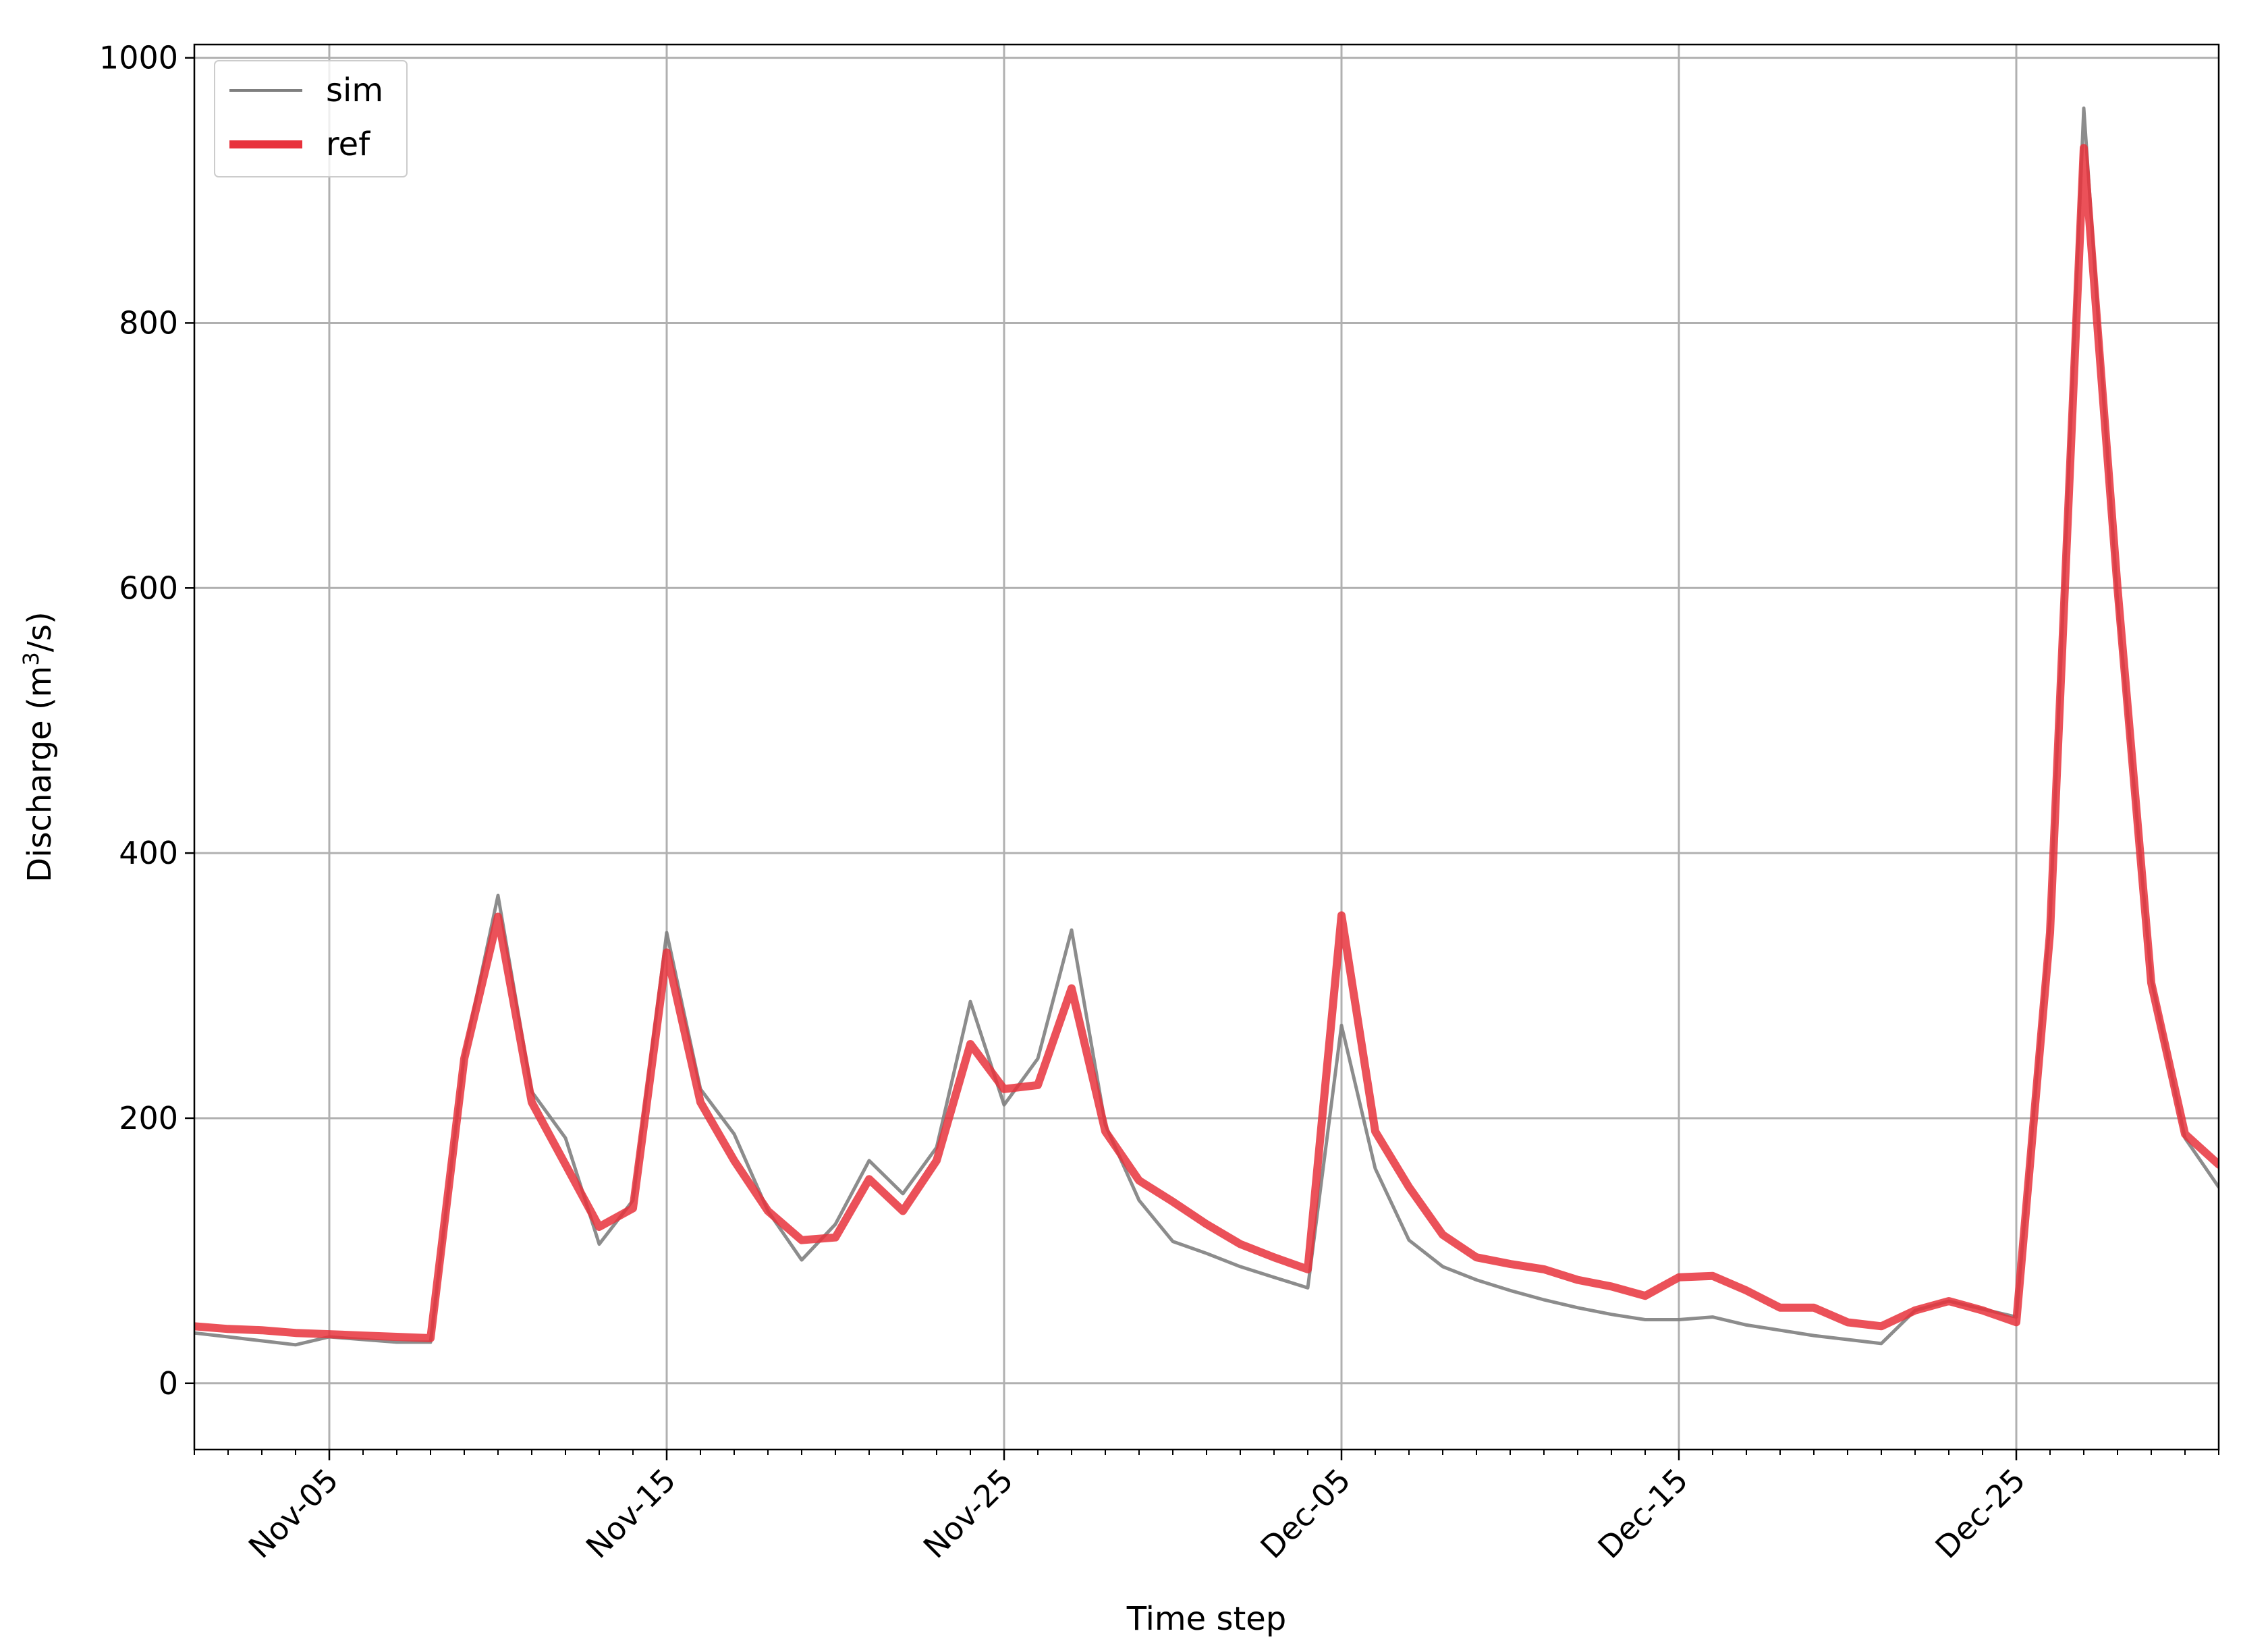 The width and height of the screenshot is (2241, 1652). What do you see at coordinates (348, 144) in the screenshot?
I see `legend-label-ref: ref` at bounding box center [348, 144].